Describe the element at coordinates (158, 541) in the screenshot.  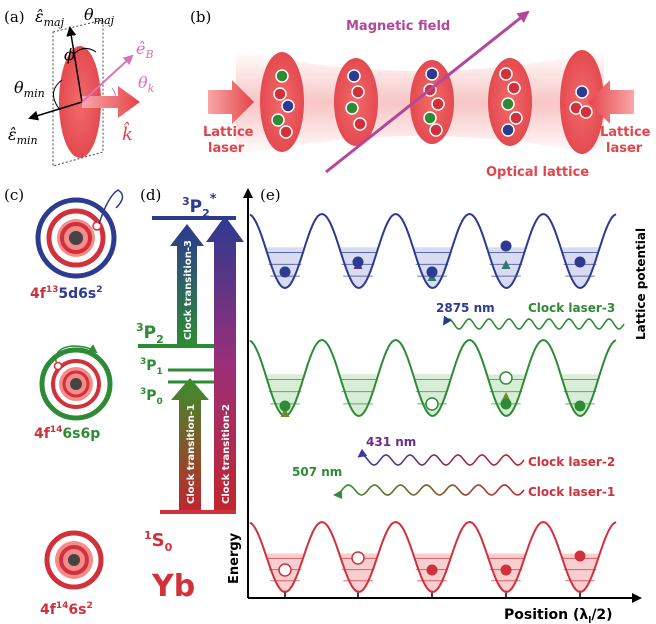
I see `label-1s0: 1S0` at that location.